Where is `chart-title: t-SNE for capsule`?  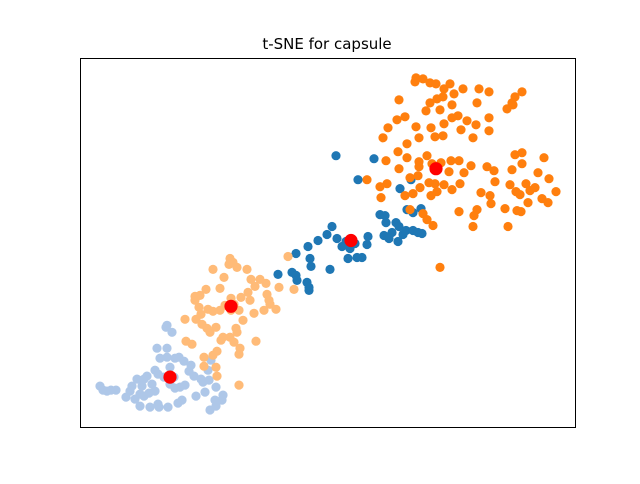 chart-title: t-SNE for capsule is located at coordinates (326, 44).